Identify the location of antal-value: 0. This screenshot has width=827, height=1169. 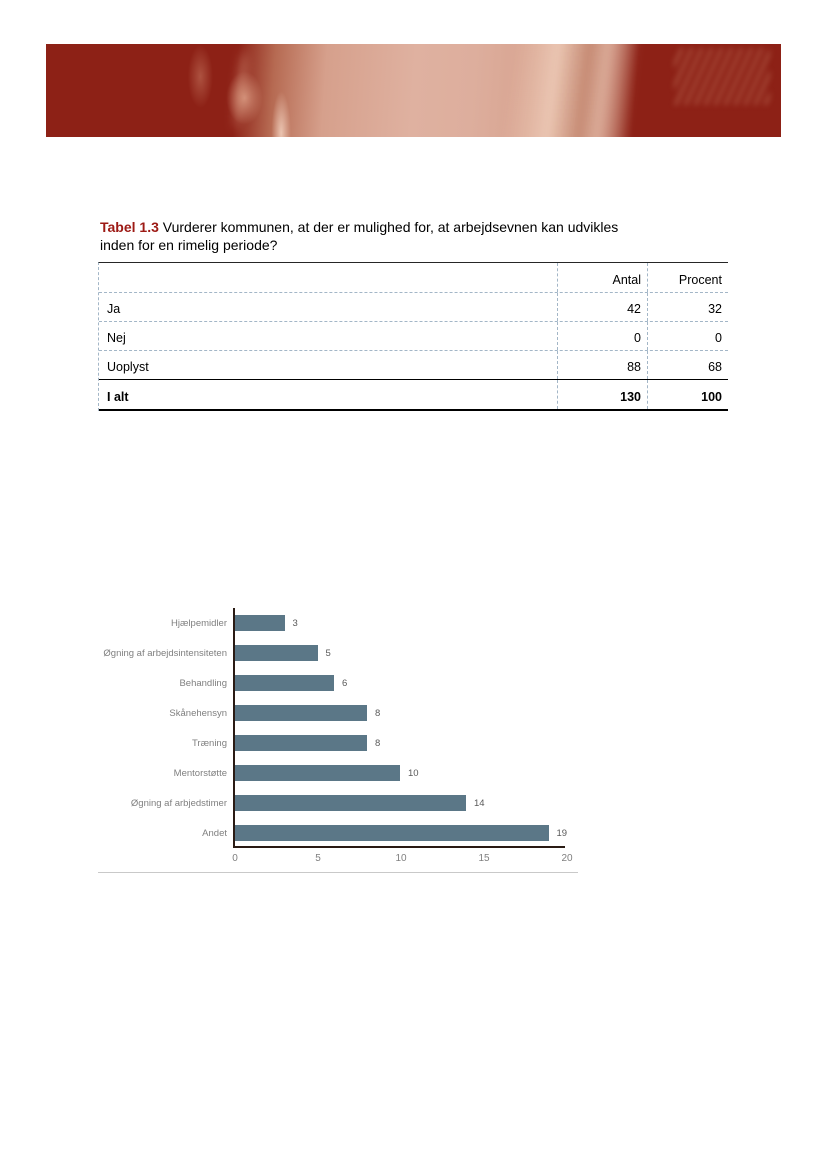
(603, 336).